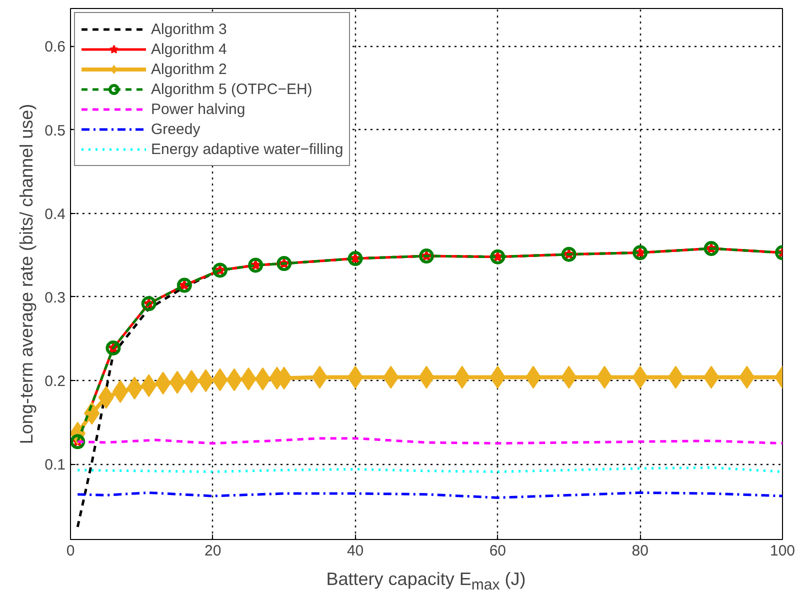  Describe the element at coordinates (55, 381) in the screenshot. I see `y-tick-label: 0.2` at that location.